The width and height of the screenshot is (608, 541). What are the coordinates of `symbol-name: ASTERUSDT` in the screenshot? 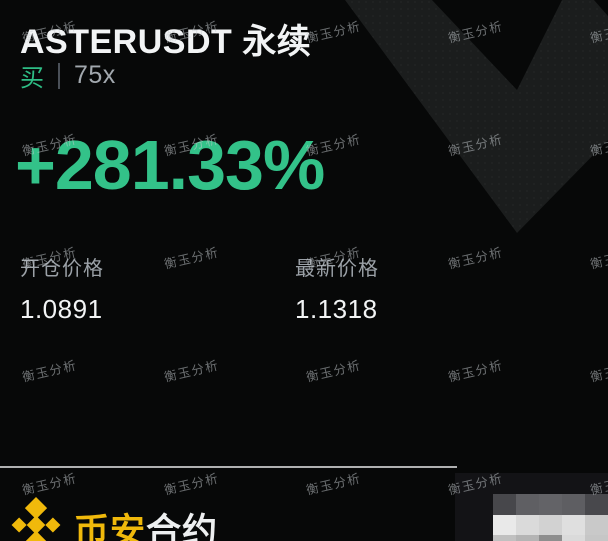 It's located at (126, 42).